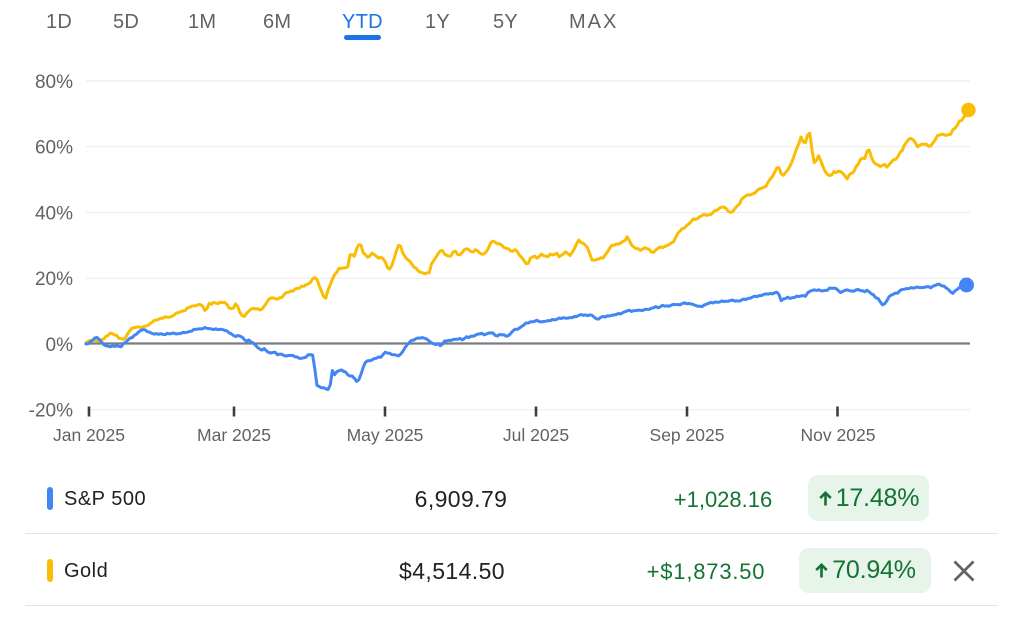  Describe the element at coordinates (89, 435) in the screenshot. I see `svg-text: Jan 2025` at that location.